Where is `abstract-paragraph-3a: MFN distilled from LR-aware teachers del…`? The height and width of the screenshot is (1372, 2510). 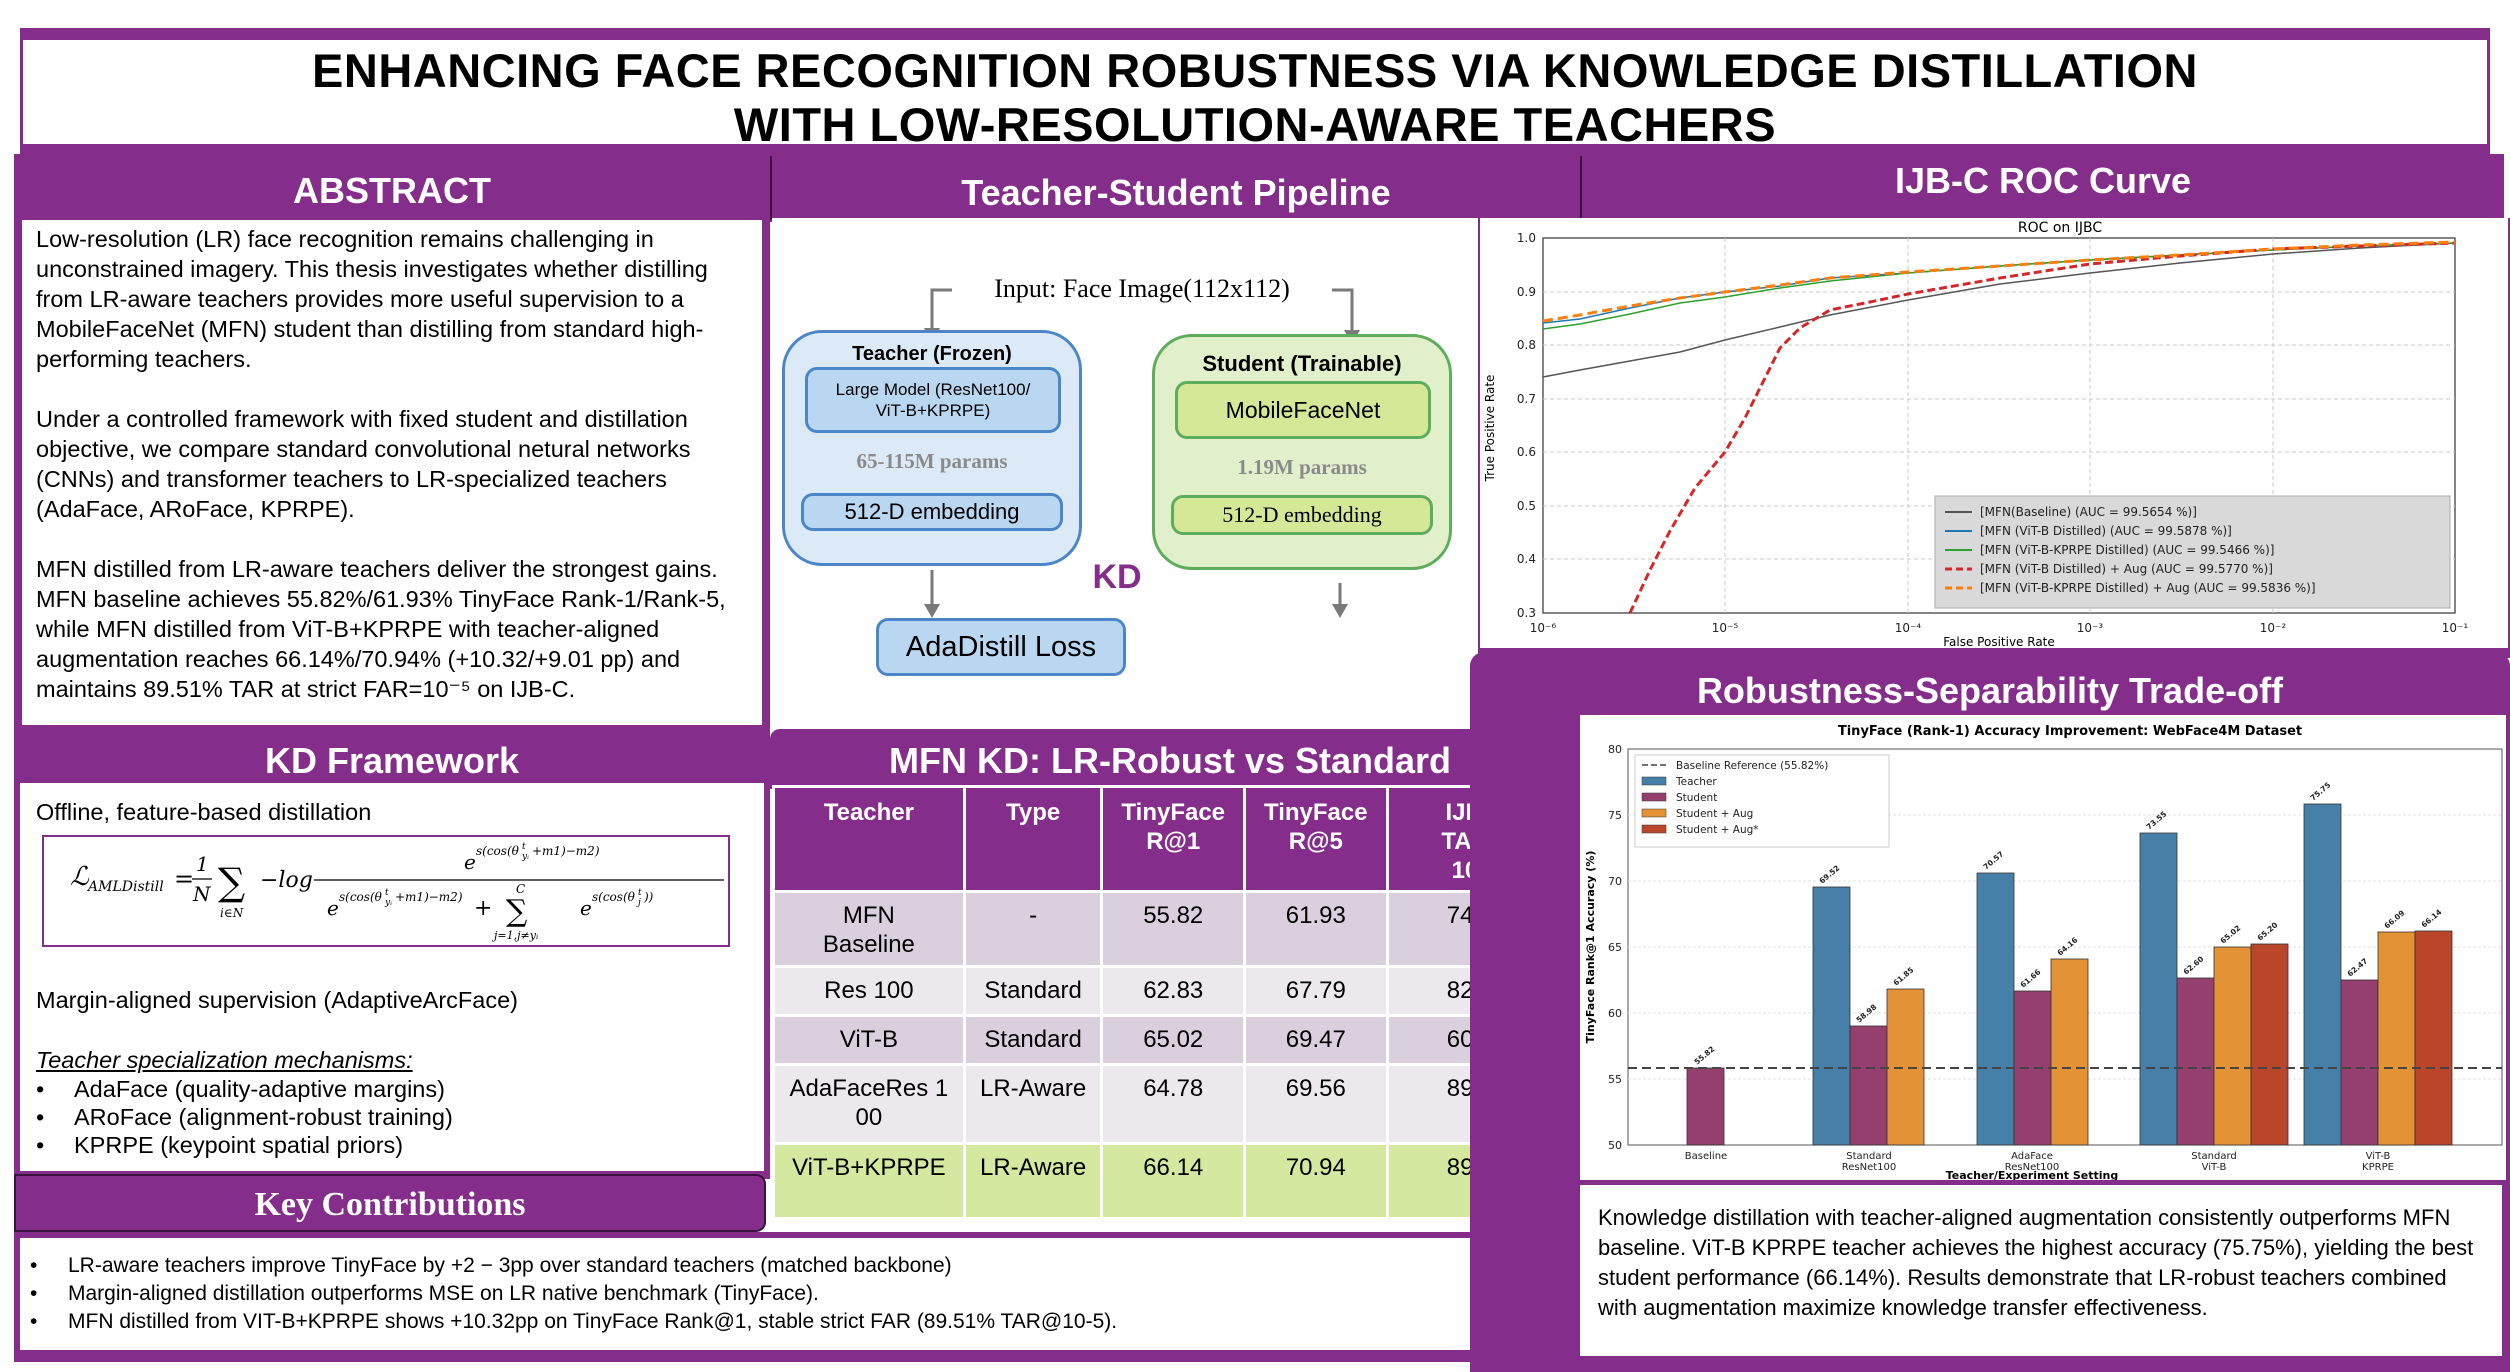 abstract-paragraph-3a: MFN distilled from LR-aware teachers del… is located at coordinates (377, 569).